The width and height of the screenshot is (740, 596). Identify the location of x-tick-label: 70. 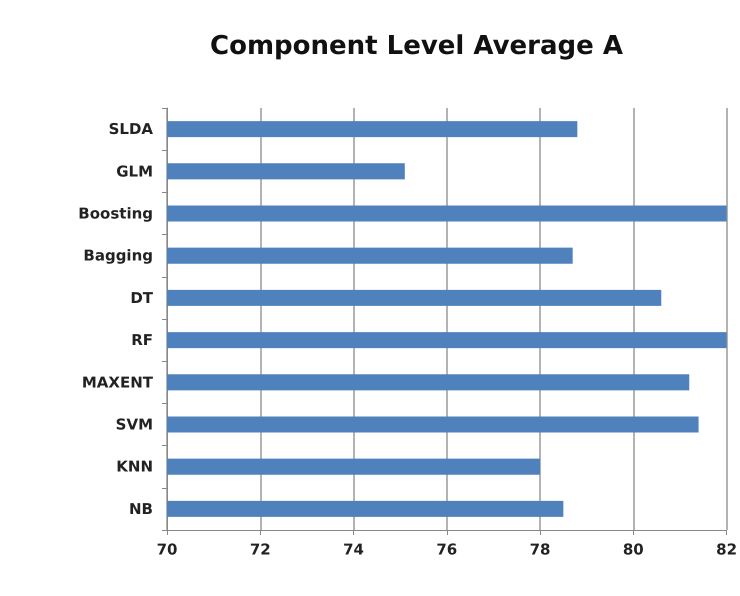
(167, 549).